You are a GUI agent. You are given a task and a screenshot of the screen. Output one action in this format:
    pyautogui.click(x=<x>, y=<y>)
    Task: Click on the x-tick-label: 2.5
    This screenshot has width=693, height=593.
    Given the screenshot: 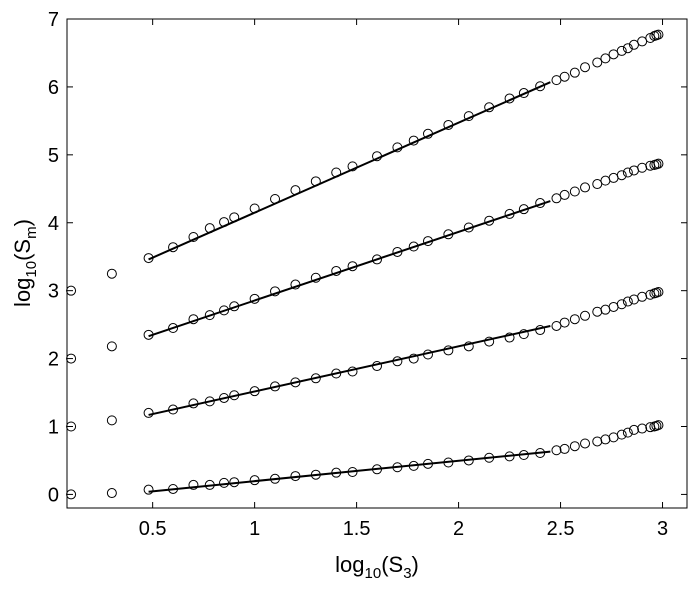 What is the action you would take?
    pyautogui.click(x=561, y=529)
    